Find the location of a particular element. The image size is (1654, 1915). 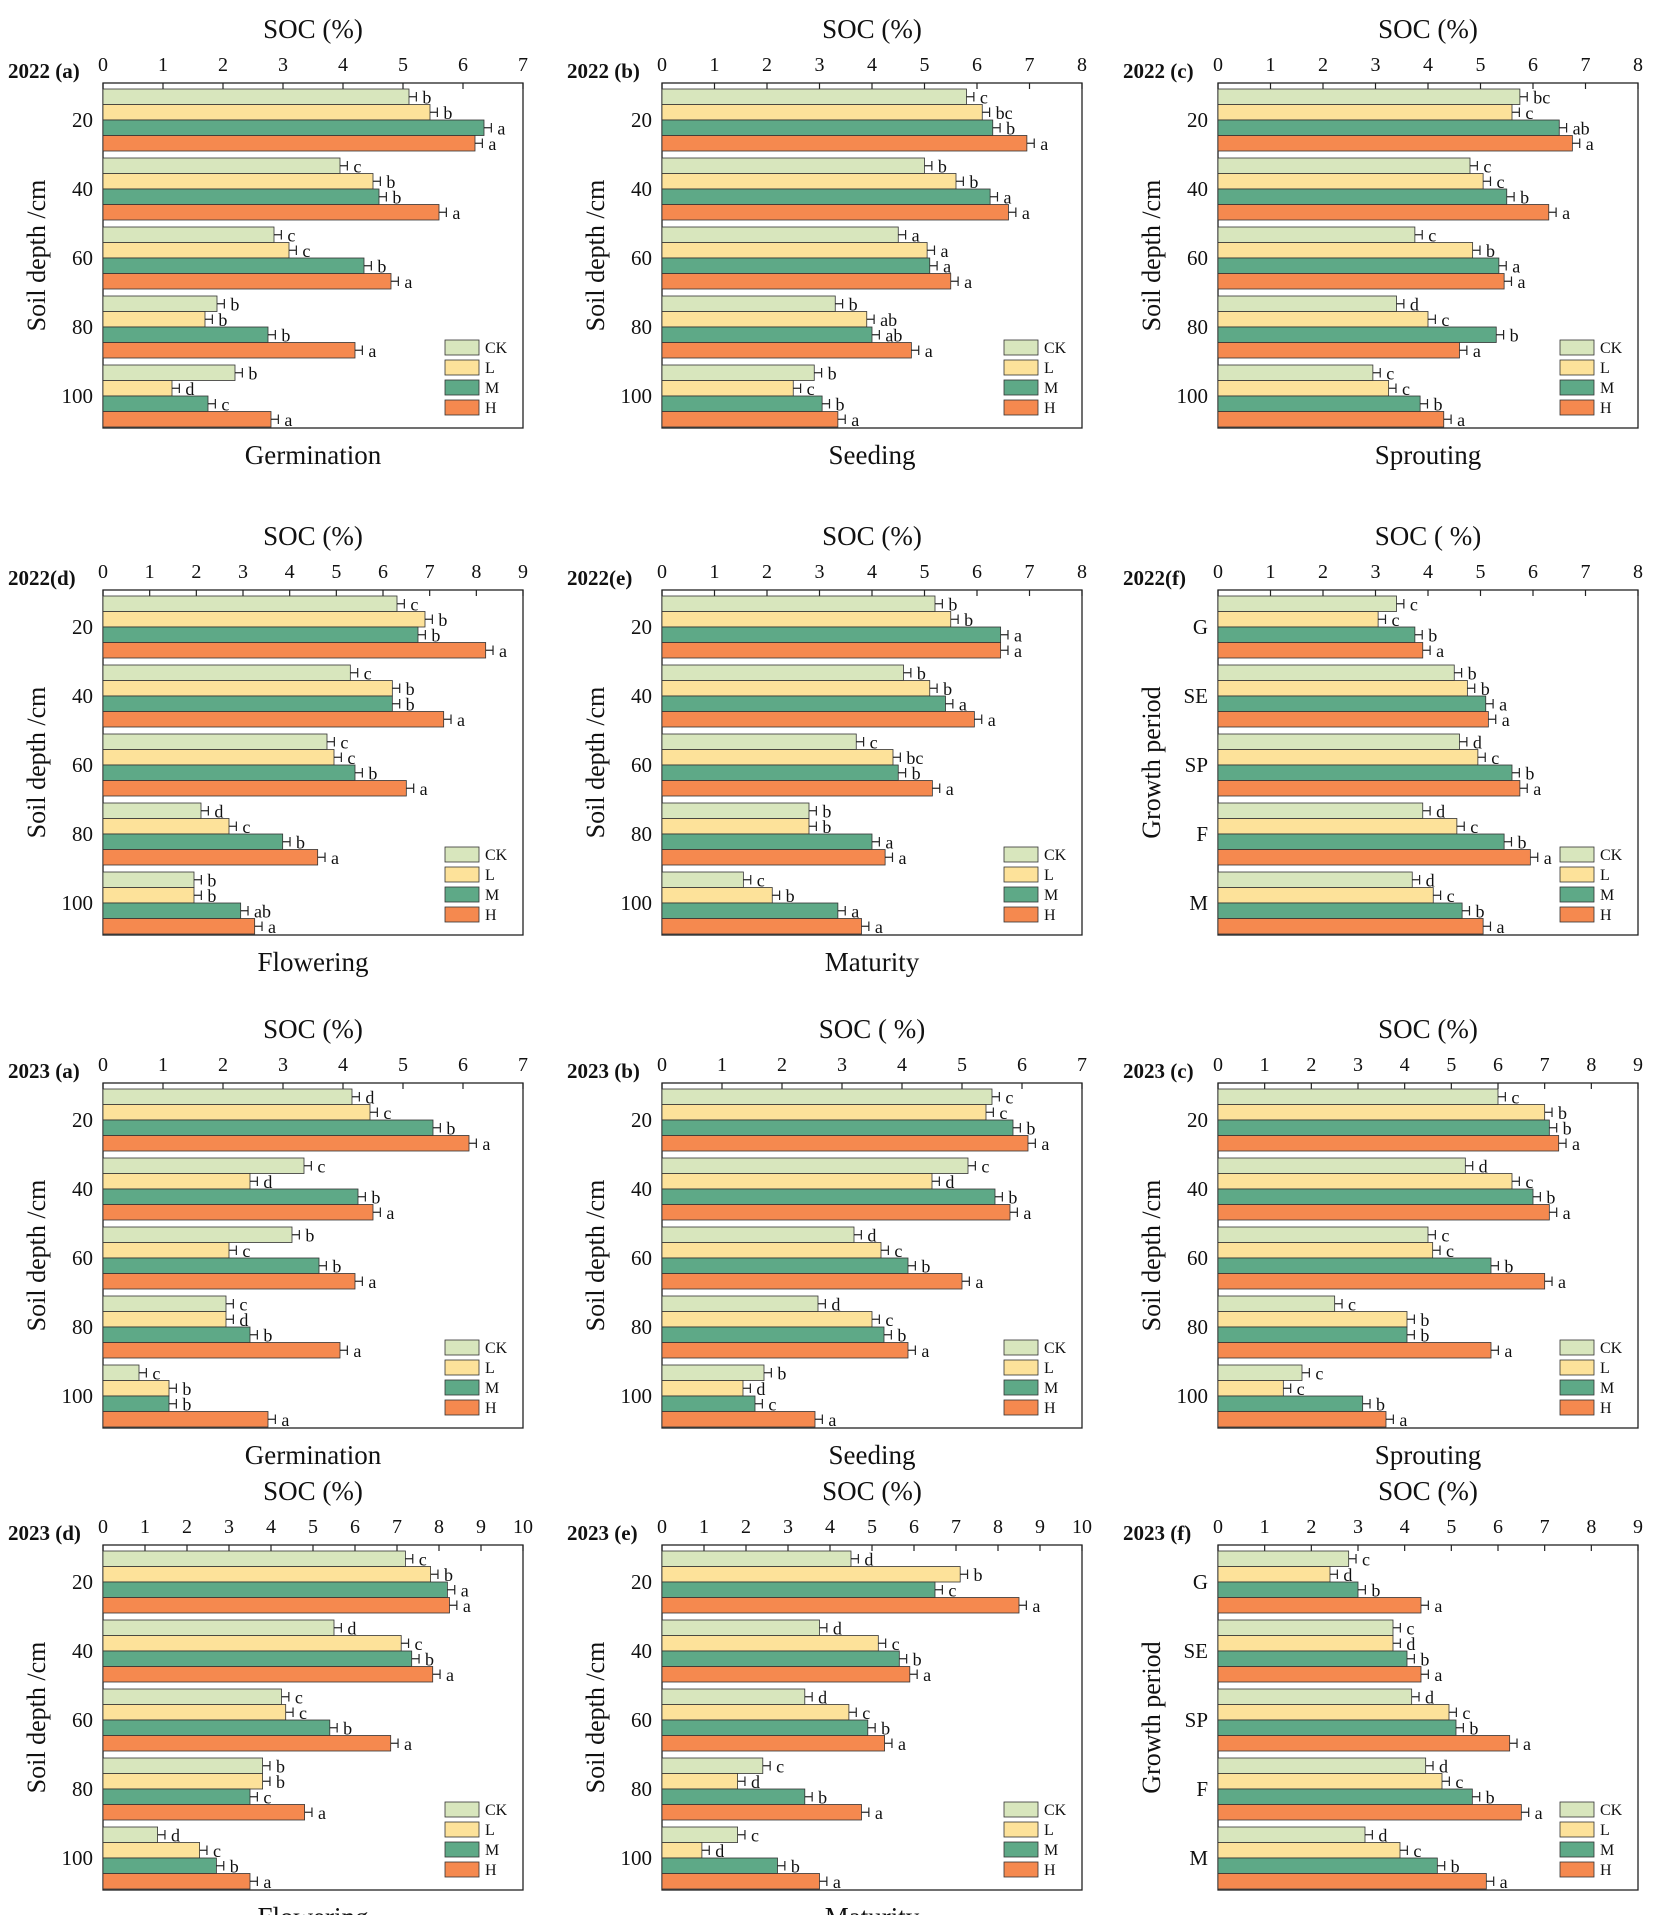

panel-label: 2022(e) is located at coordinates (599, 578).